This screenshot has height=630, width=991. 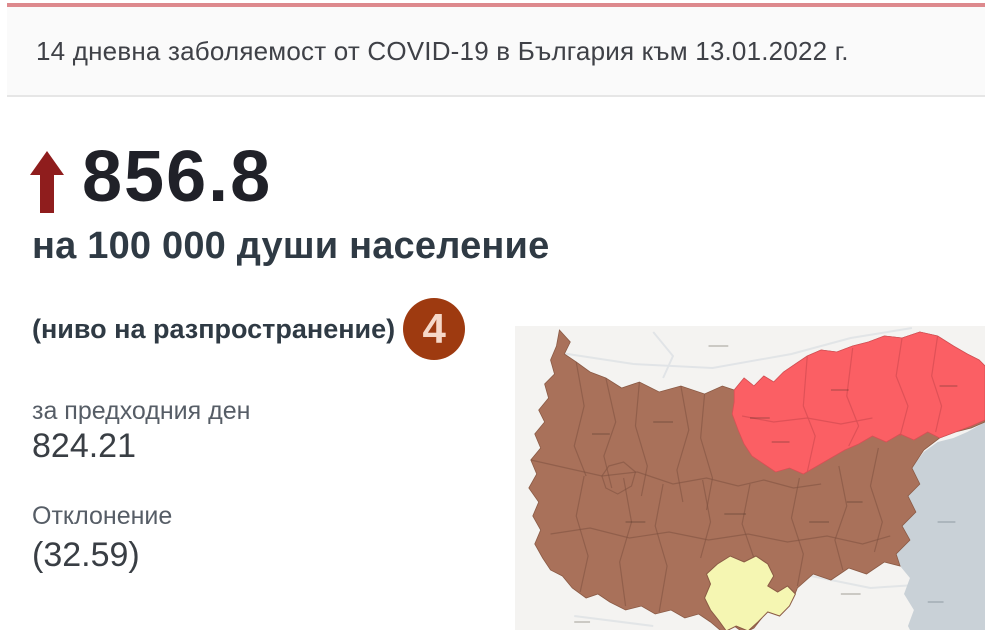 What do you see at coordinates (84, 446) in the screenshot?
I see `previous-day-value: 824.21` at bounding box center [84, 446].